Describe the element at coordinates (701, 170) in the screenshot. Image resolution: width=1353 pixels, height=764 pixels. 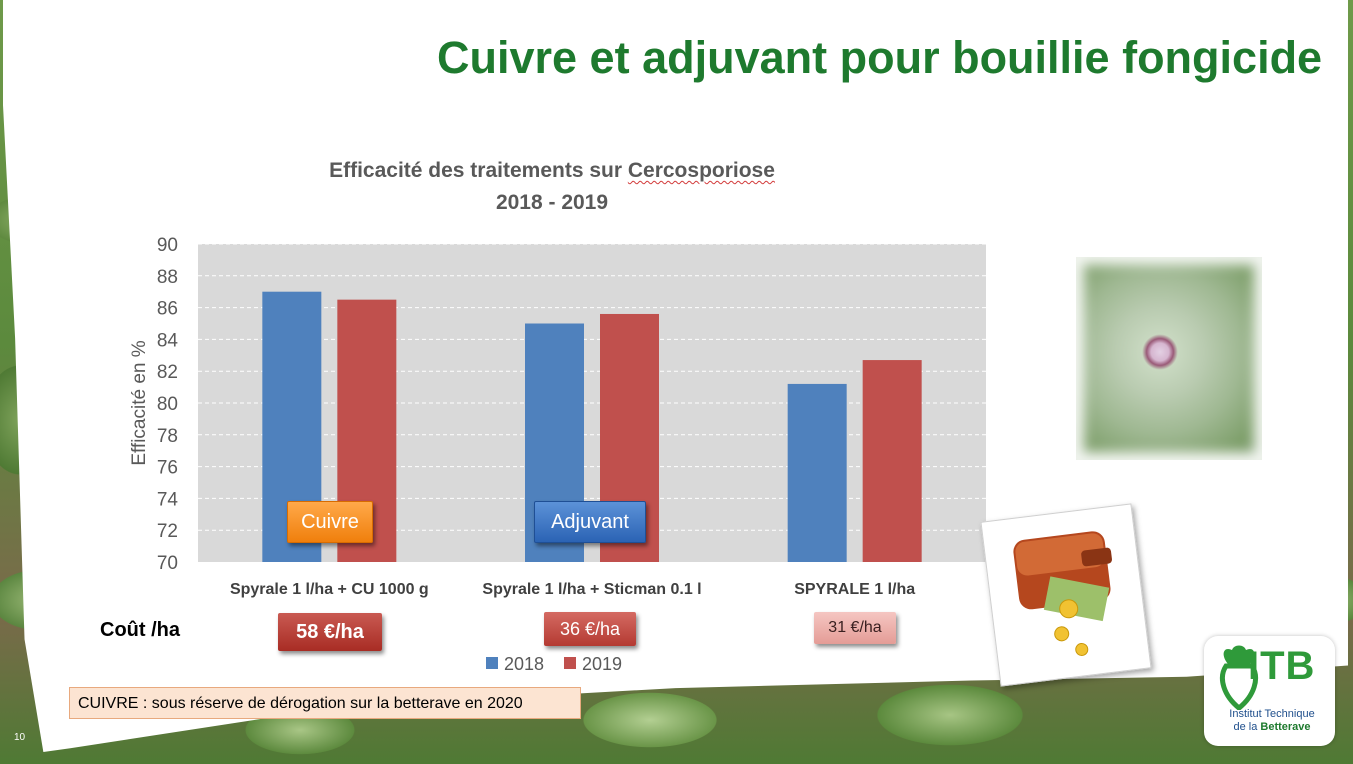
I see `chart-title-word: Cercosporiose` at that location.